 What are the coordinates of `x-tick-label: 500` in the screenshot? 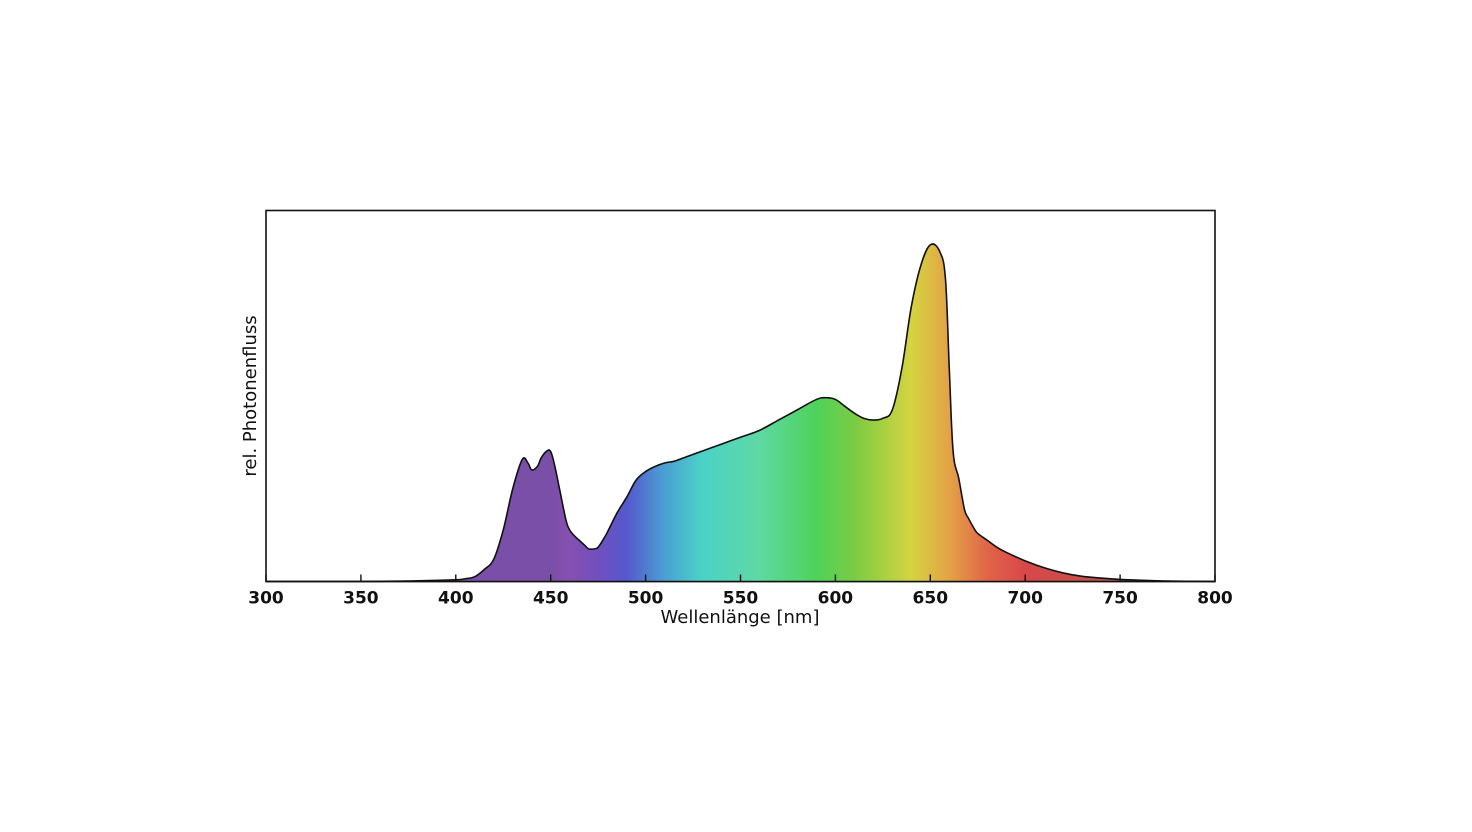 It's located at (646, 599).